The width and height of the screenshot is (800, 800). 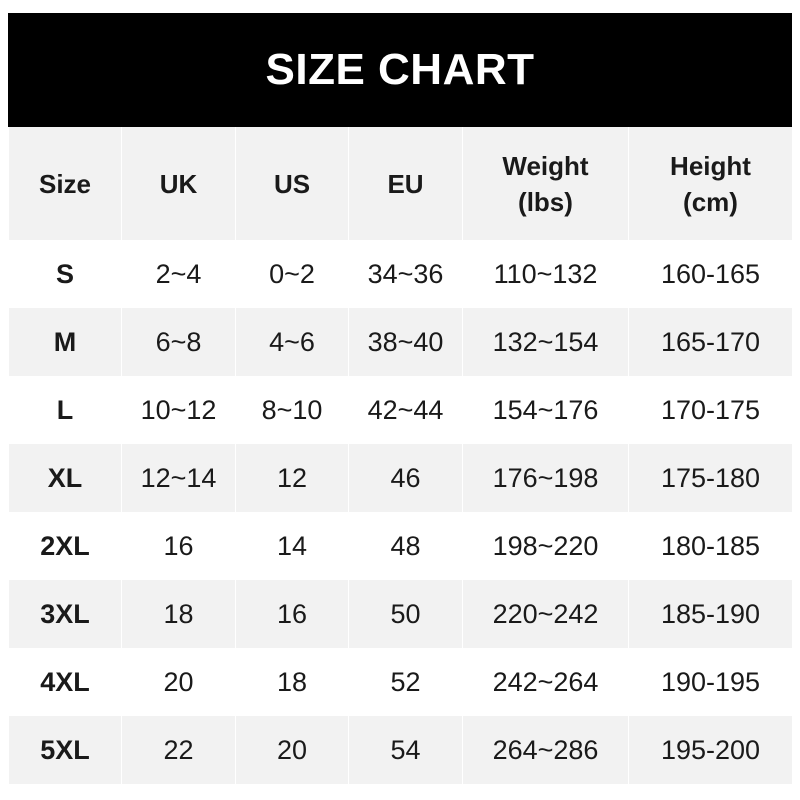 What do you see at coordinates (65, 750) in the screenshot?
I see `cell-size: 5XL` at bounding box center [65, 750].